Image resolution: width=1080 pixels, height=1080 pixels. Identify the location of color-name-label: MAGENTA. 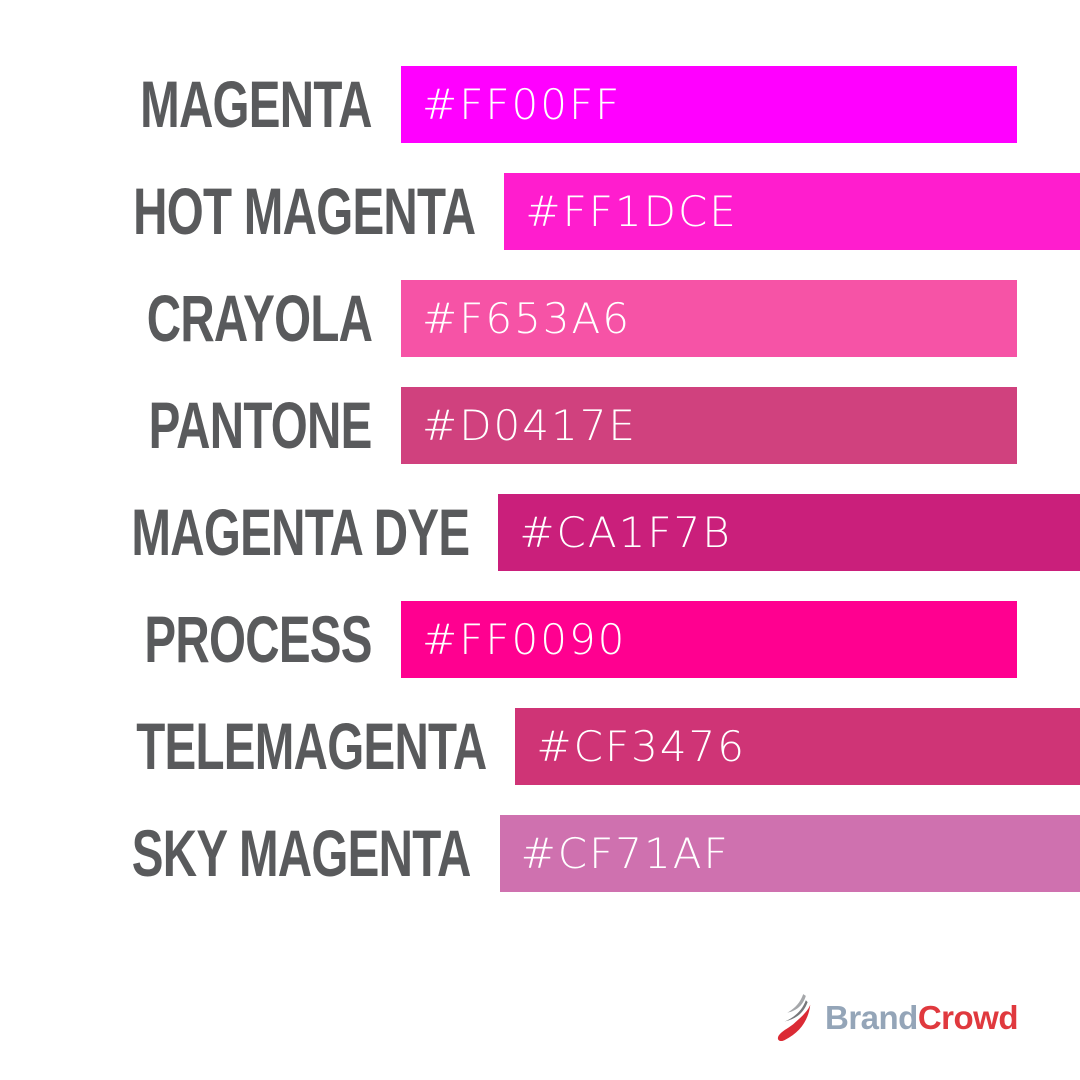
(186, 104).